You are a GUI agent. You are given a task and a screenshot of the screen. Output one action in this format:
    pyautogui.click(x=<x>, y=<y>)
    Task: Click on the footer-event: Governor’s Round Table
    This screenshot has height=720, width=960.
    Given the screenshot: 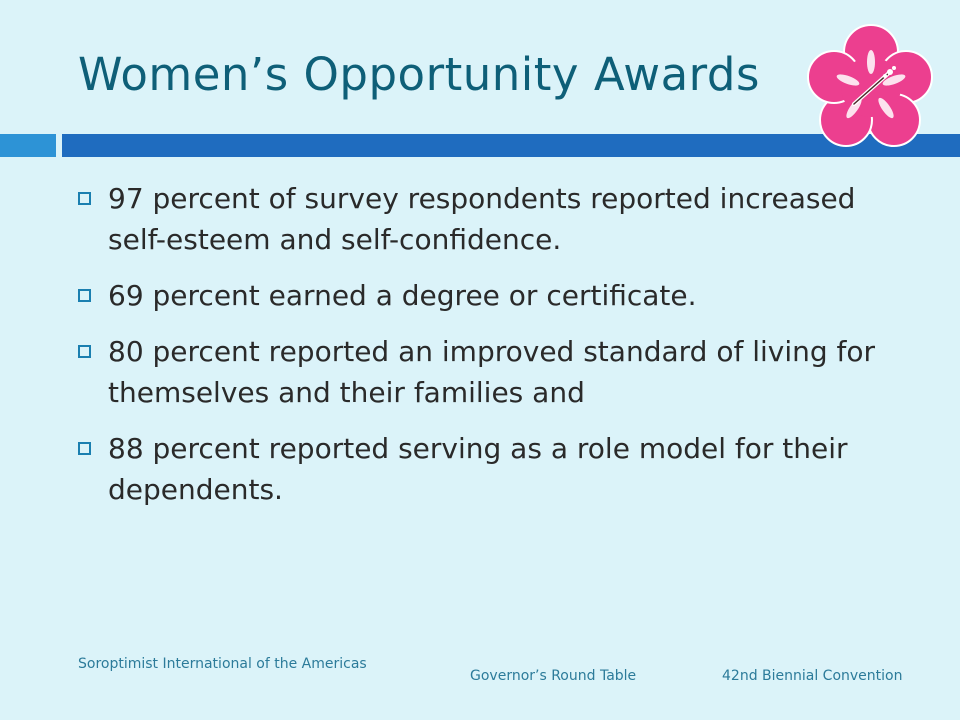 What is the action you would take?
    pyautogui.click(x=553, y=676)
    